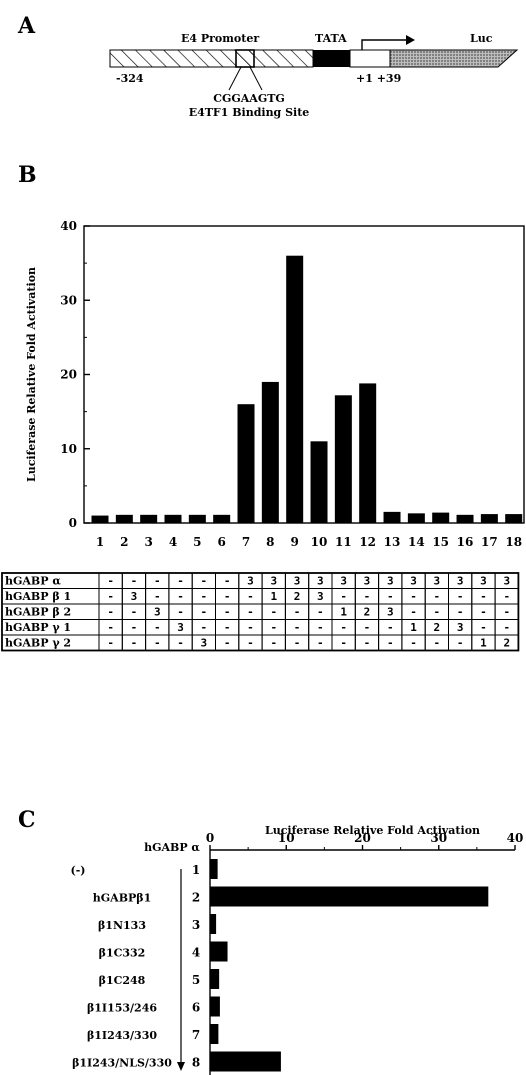  I want to click on x-tick-label: 30, so click(438, 838).